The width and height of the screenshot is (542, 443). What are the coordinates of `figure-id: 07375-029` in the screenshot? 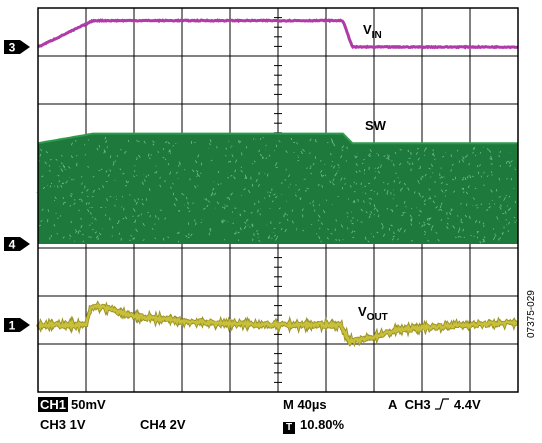 It's located at (531, 314).